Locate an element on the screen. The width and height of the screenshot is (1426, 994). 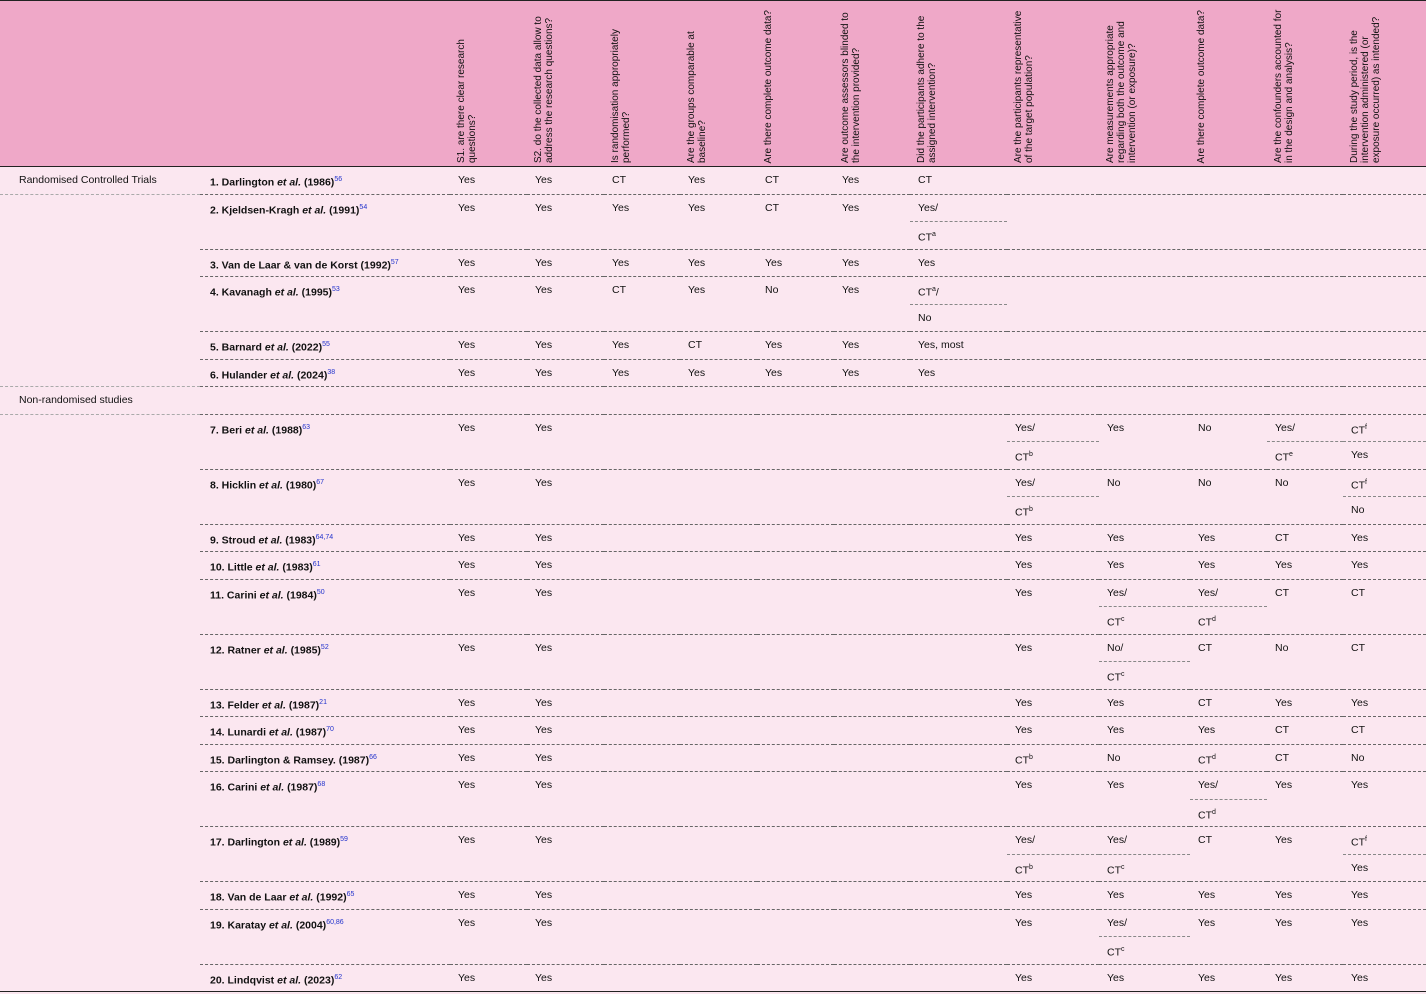
study-name: 18. Van de Laar is located at coordinates (248, 897).